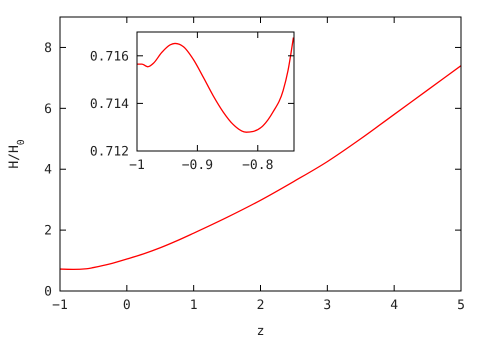 The image size is (491, 343). I want to click on x-tick-label: 1, so click(194, 305).